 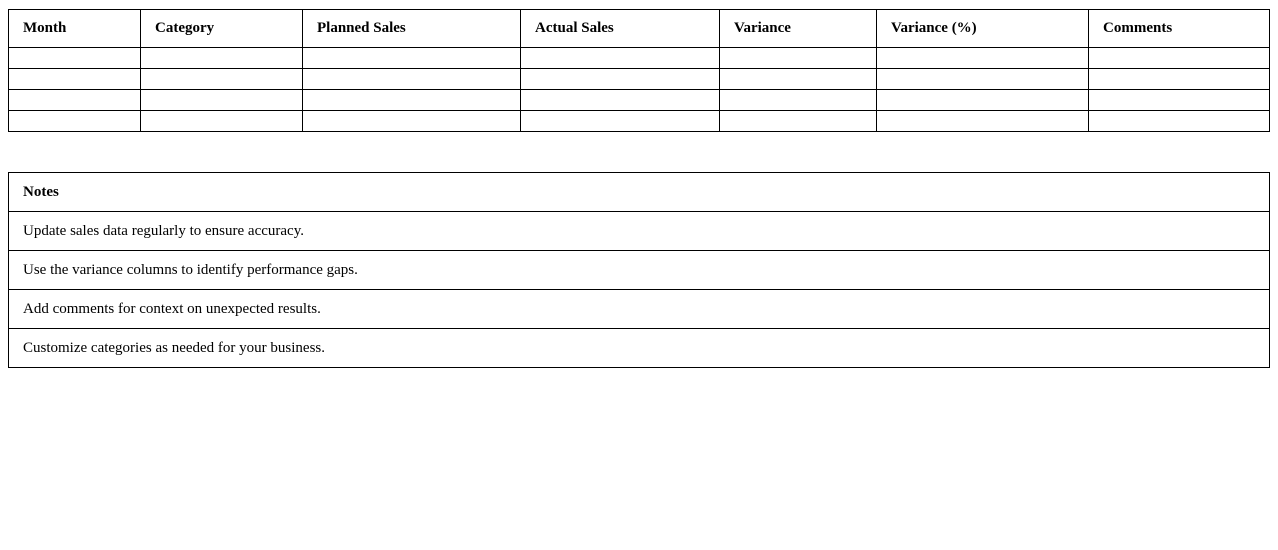 What do you see at coordinates (620, 28) in the screenshot?
I see `header-actual-sales: Actual Sales` at bounding box center [620, 28].